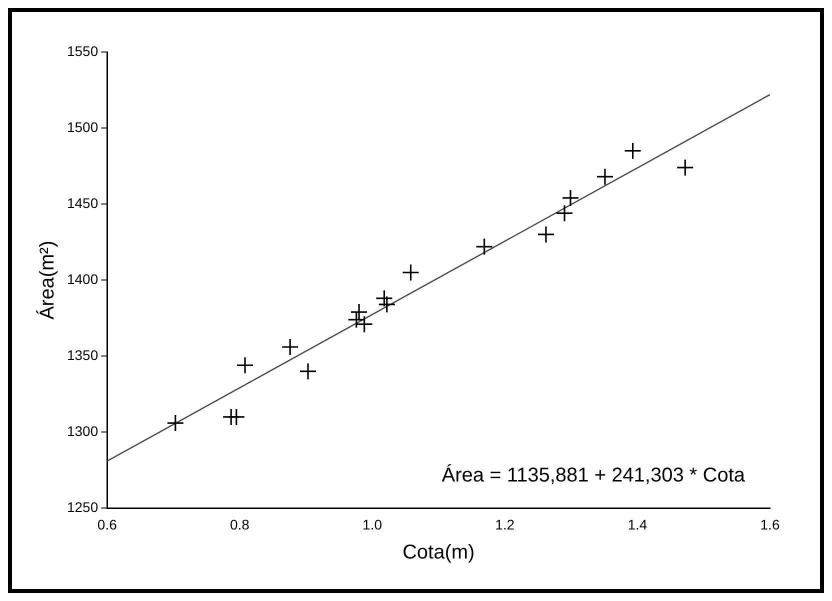 This screenshot has width=832, height=601. I want to click on y-axis-title: Área(m²), so click(47, 280).